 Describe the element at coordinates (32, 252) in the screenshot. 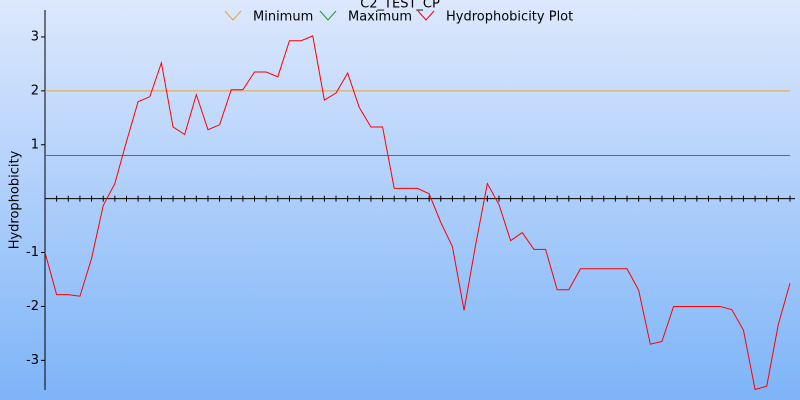

I see `y-tick-label: -1` at that location.